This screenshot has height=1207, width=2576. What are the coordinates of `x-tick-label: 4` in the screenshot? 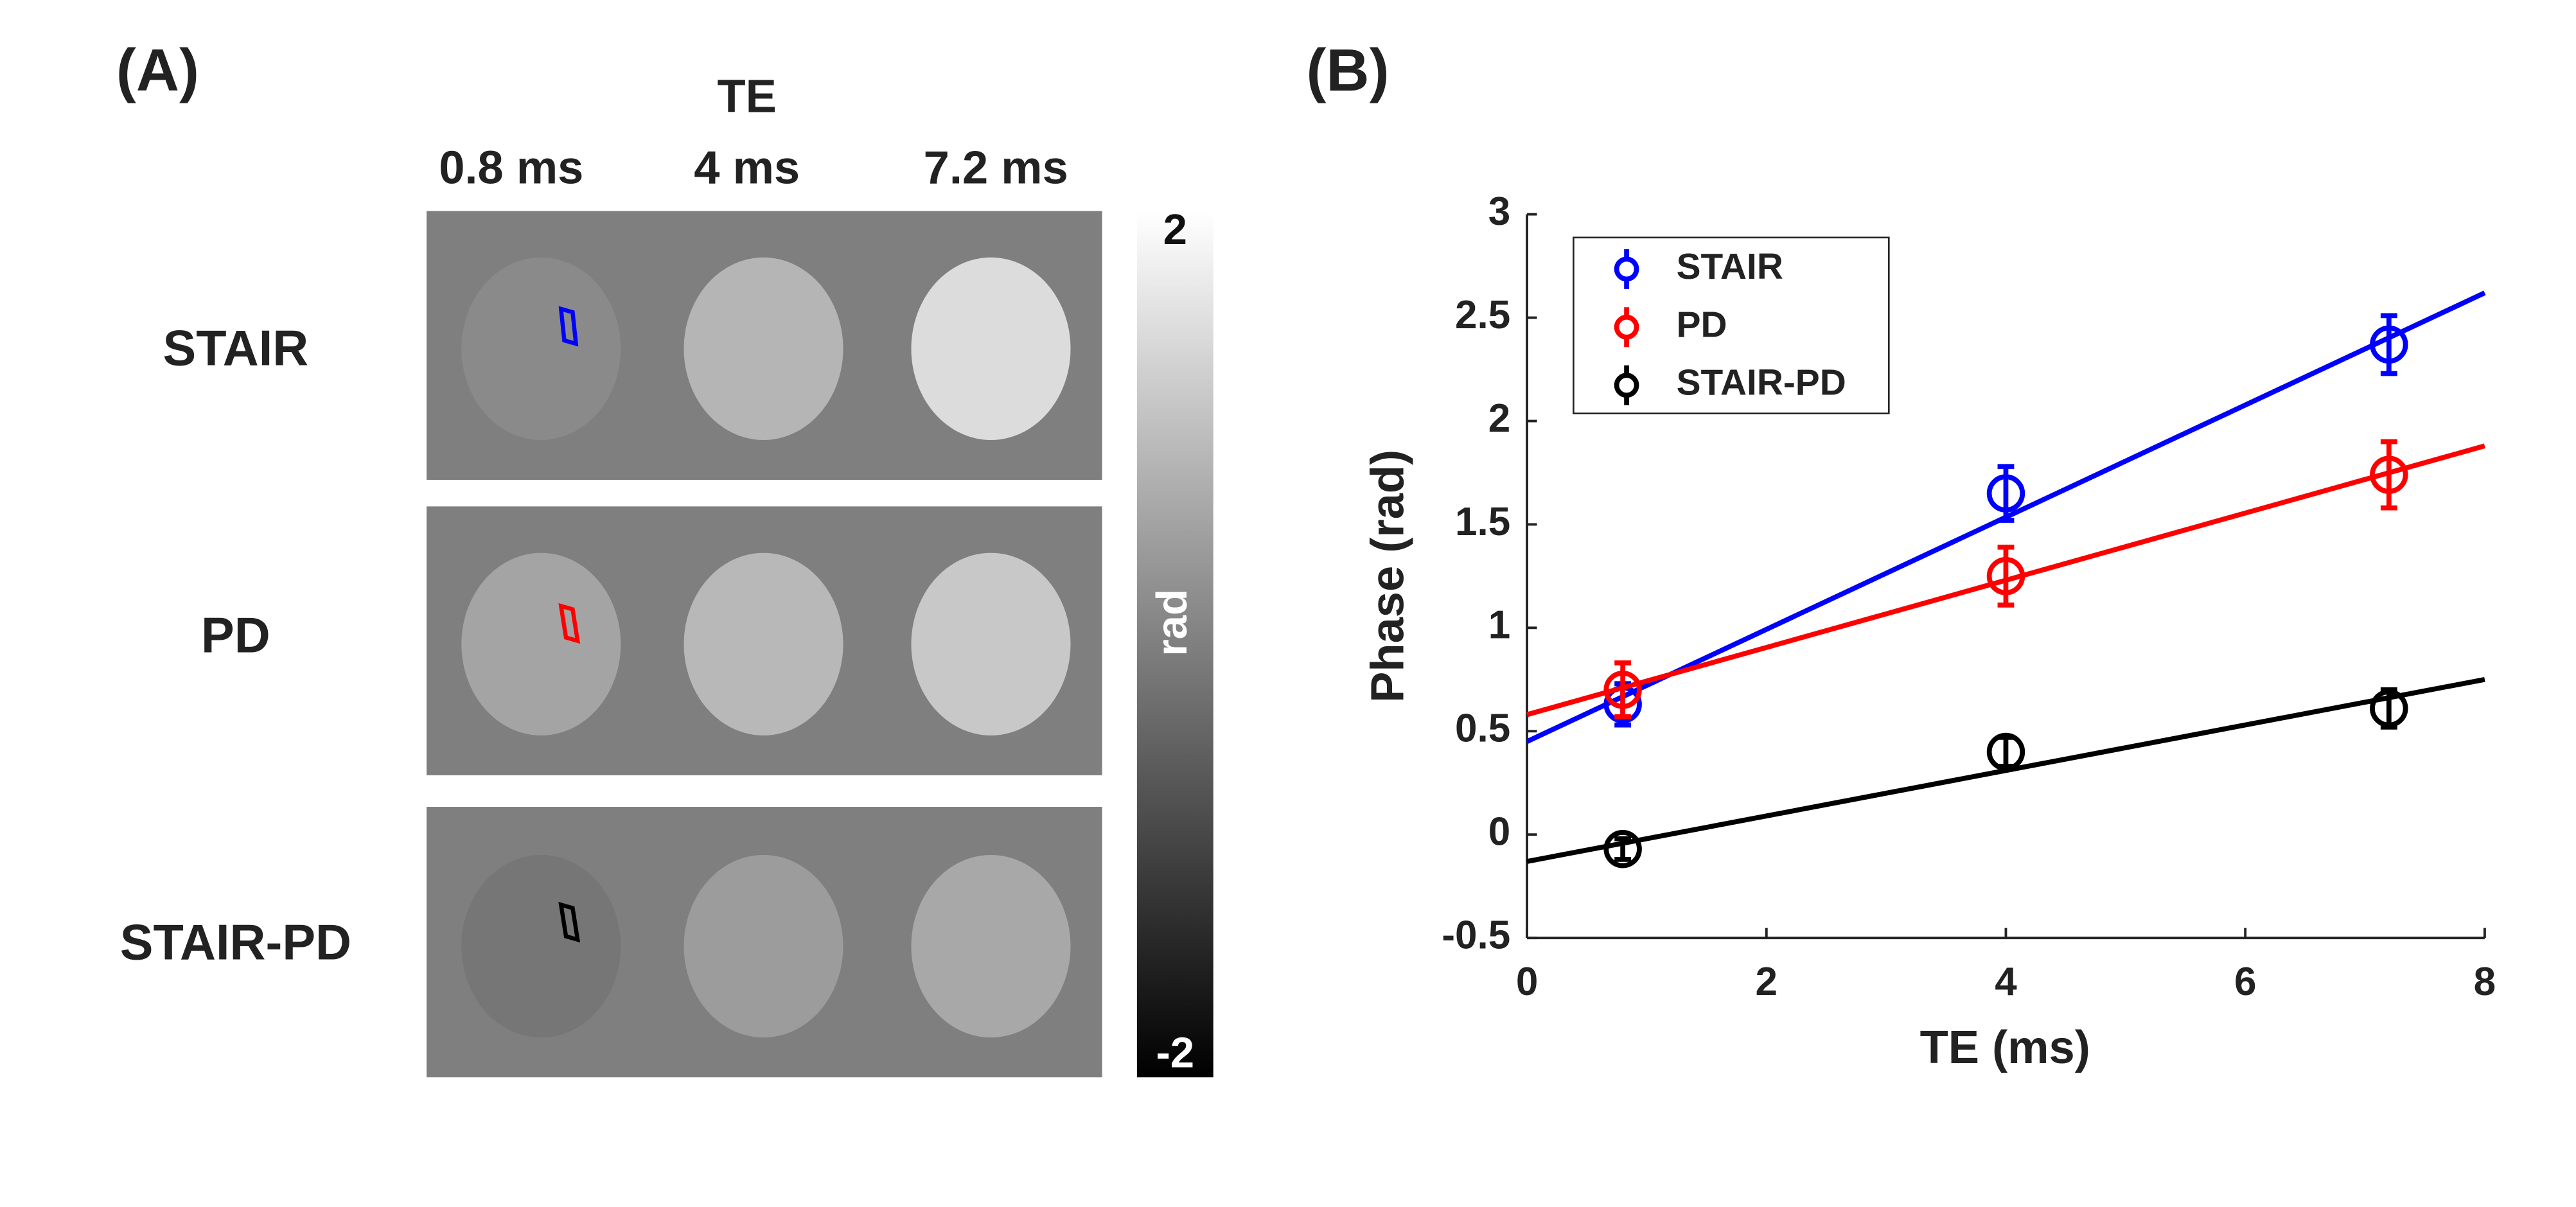 It's located at (2006, 982).